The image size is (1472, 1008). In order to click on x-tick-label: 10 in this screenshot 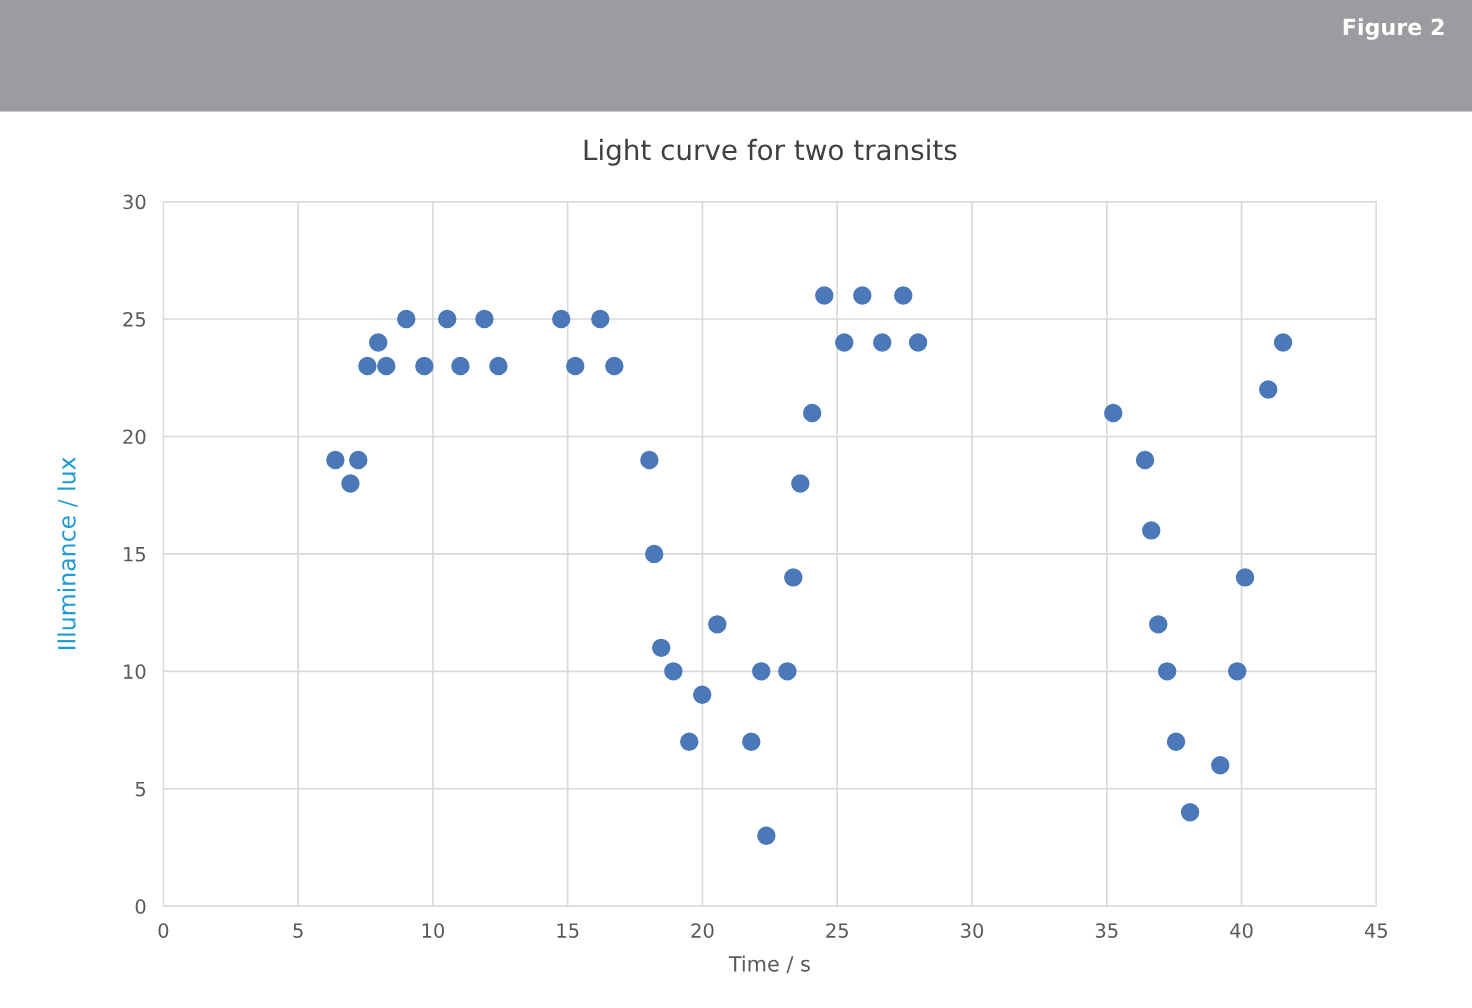, I will do `click(433, 930)`.